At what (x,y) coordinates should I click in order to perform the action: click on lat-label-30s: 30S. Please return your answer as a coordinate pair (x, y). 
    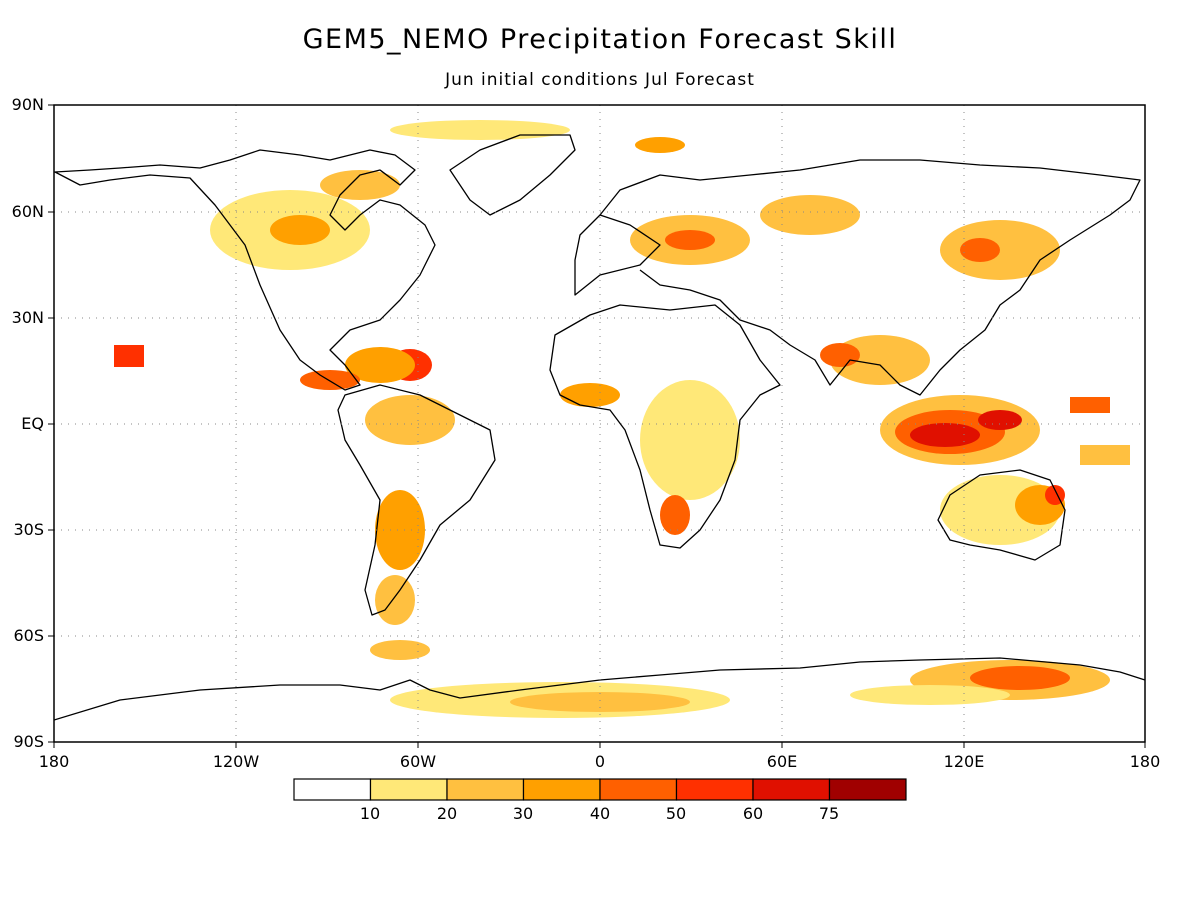
    Looking at the image, I should click on (28, 529).